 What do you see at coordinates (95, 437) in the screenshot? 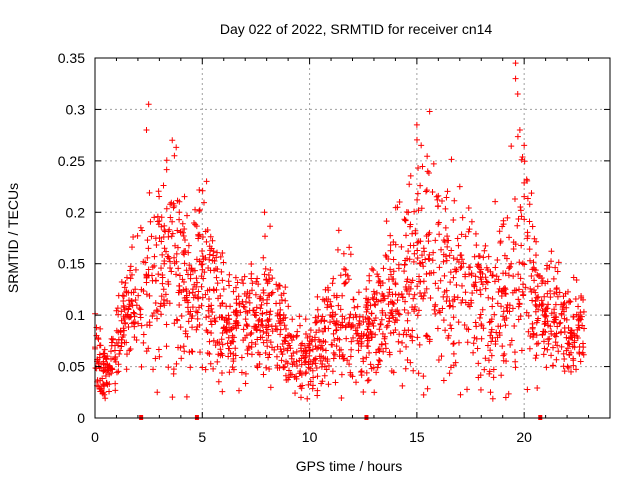
I see `x-tick-label: 0` at bounding box center [95, 437].